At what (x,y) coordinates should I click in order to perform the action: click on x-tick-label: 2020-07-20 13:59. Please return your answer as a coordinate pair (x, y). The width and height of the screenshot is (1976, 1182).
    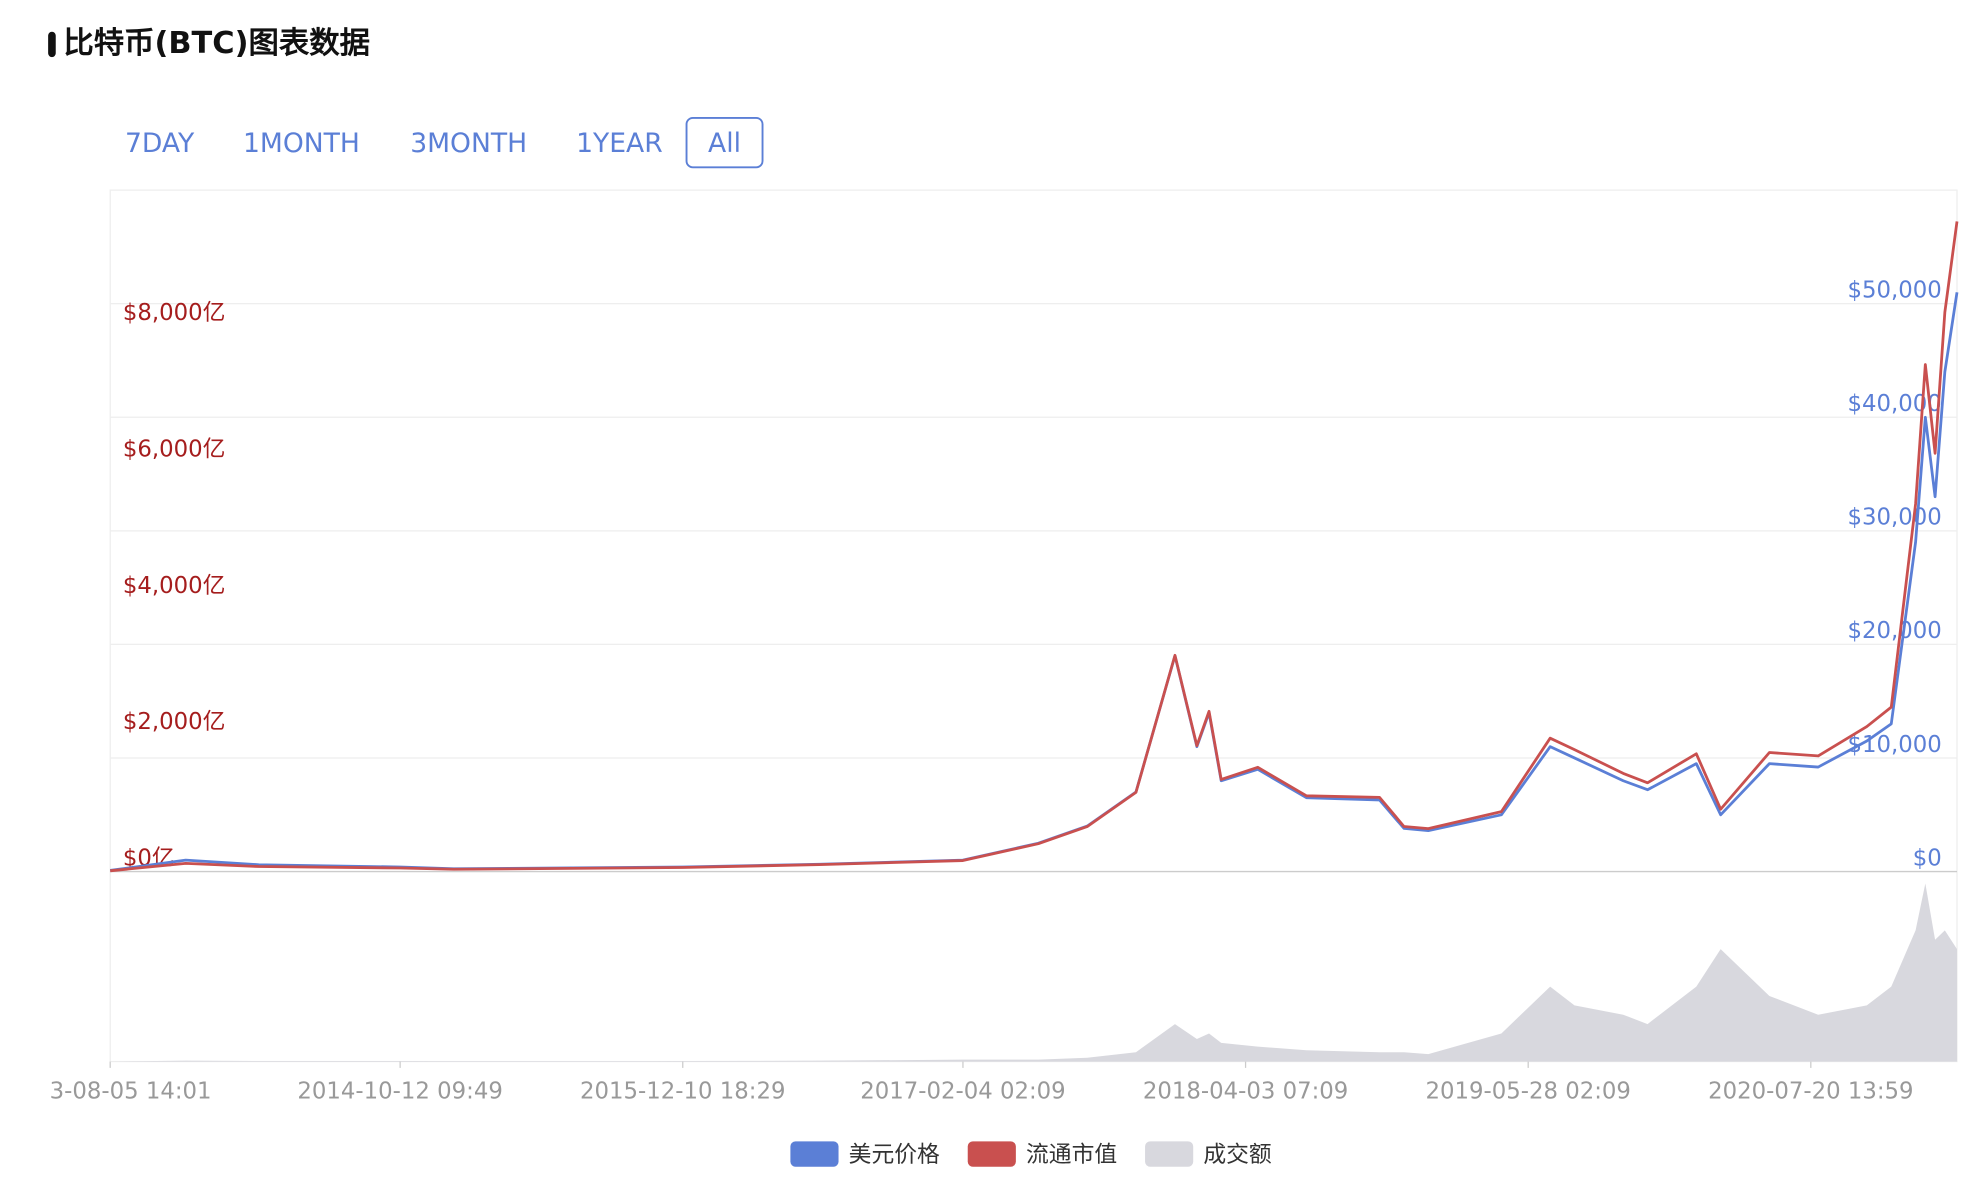
    Looking at the image, I should click on (1810, 1091).